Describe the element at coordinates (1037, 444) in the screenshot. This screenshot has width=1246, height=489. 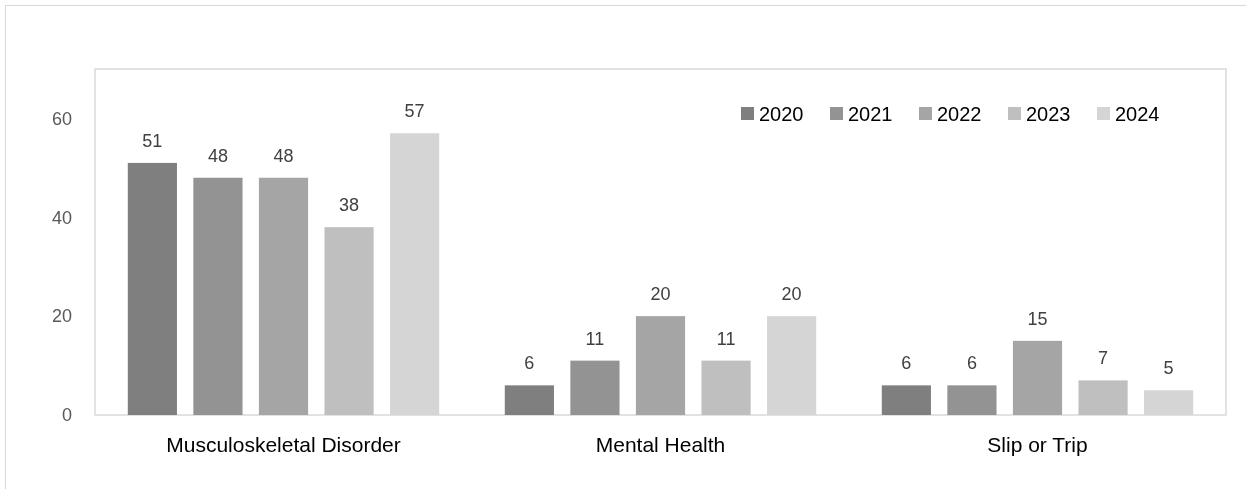
I see `x-tick-label: Slip or Trip` at that location.